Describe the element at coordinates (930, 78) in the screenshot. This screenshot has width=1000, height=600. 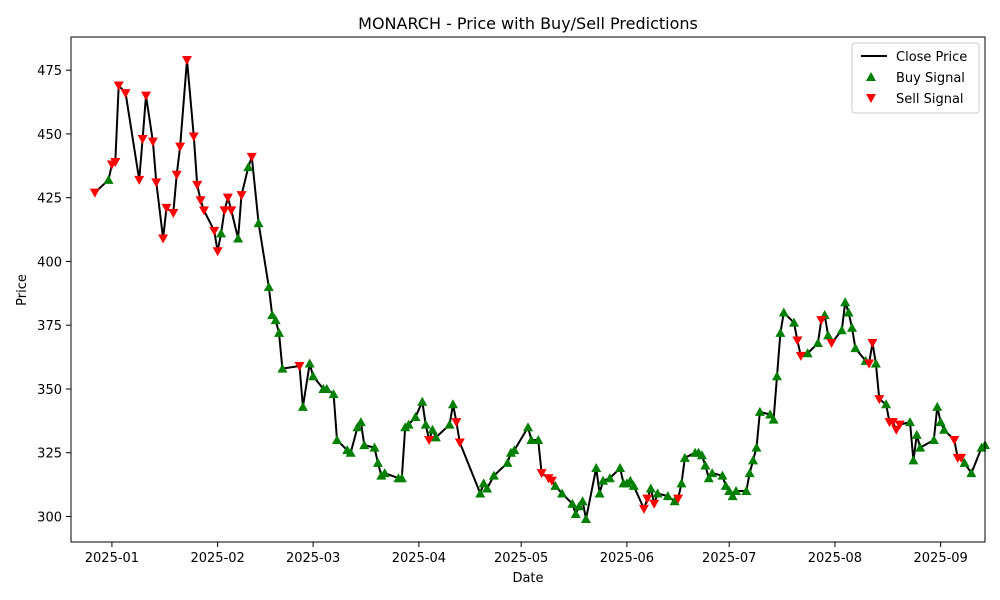
I see `legend-buy-label: Buy Signal` at that location.